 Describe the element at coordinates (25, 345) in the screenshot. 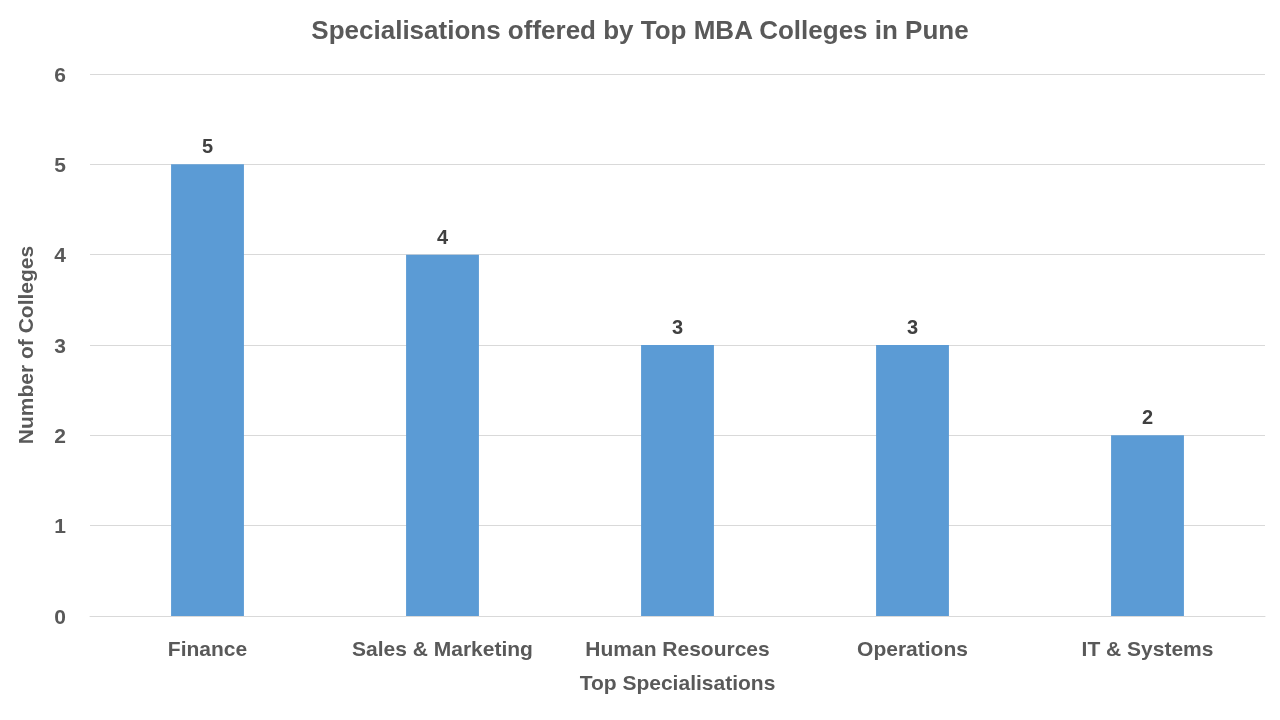

I see `y-axis-title: Number of Colleges` at that location.